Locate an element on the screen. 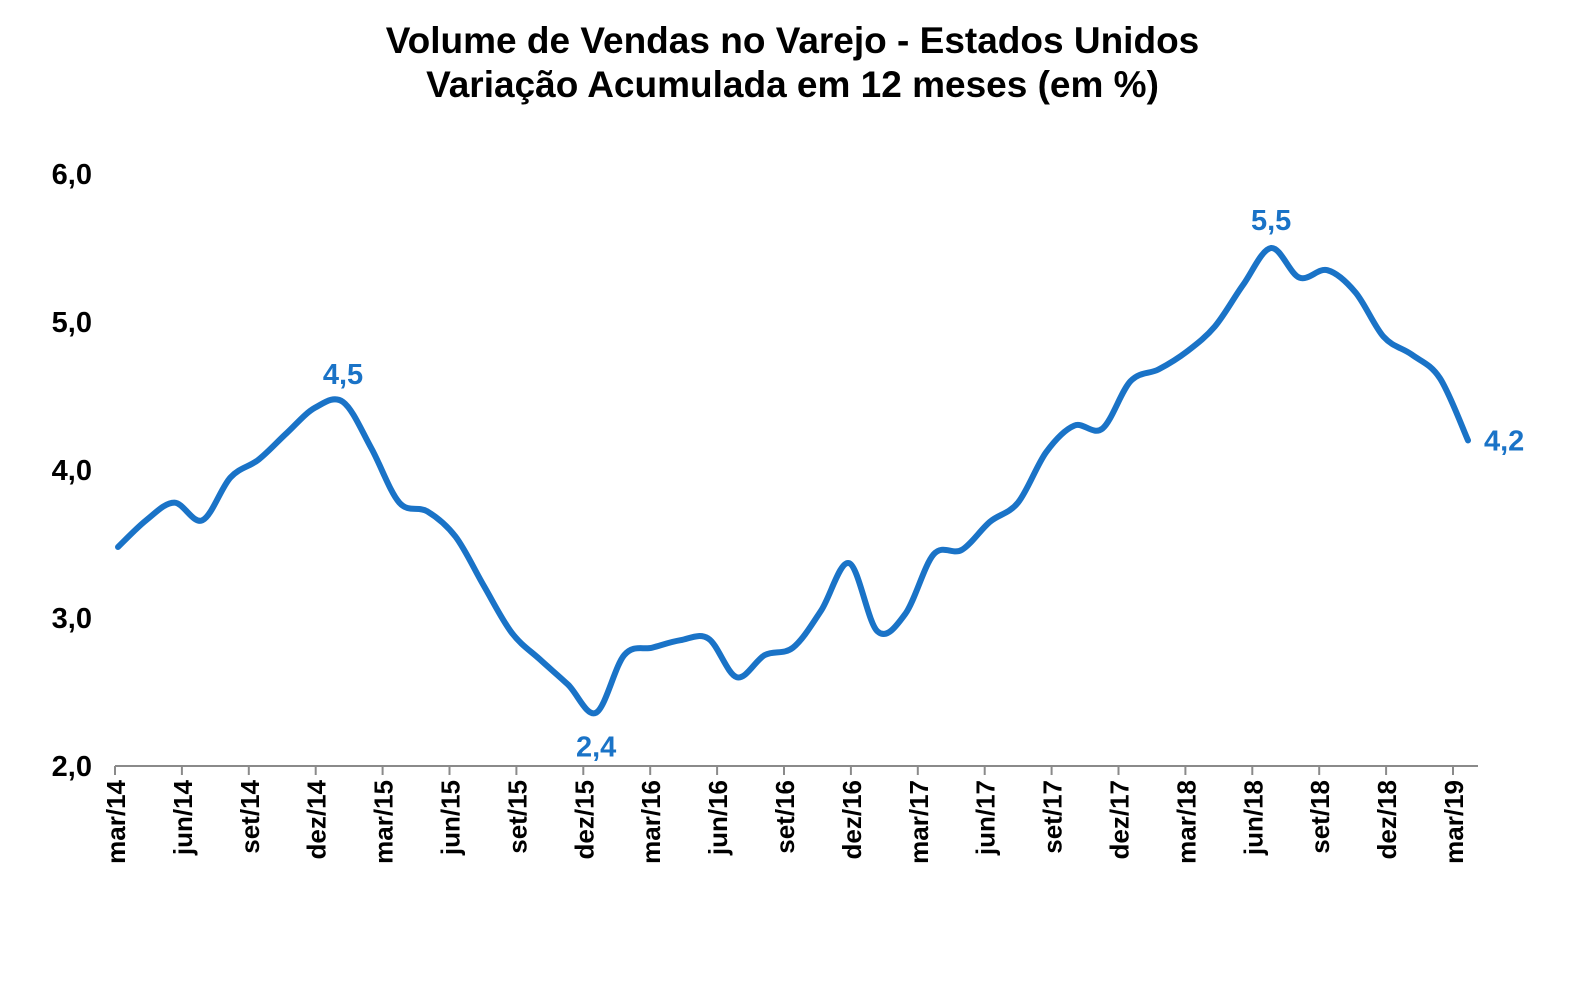  data-label: 2,4 is located at coordinates (596, 748).